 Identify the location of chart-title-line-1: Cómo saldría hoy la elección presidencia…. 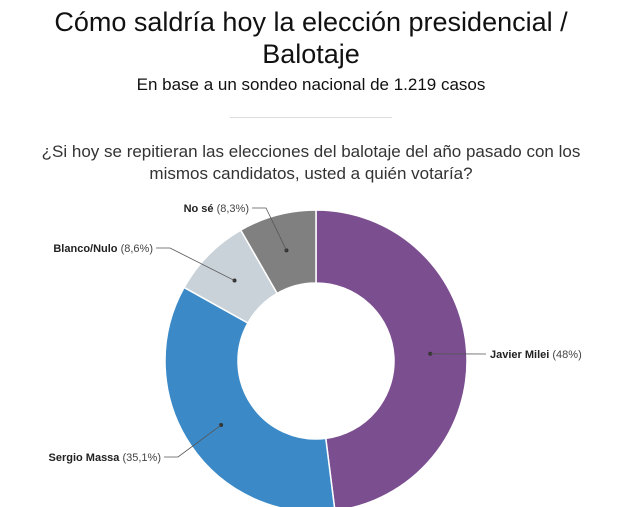
(311, 22).